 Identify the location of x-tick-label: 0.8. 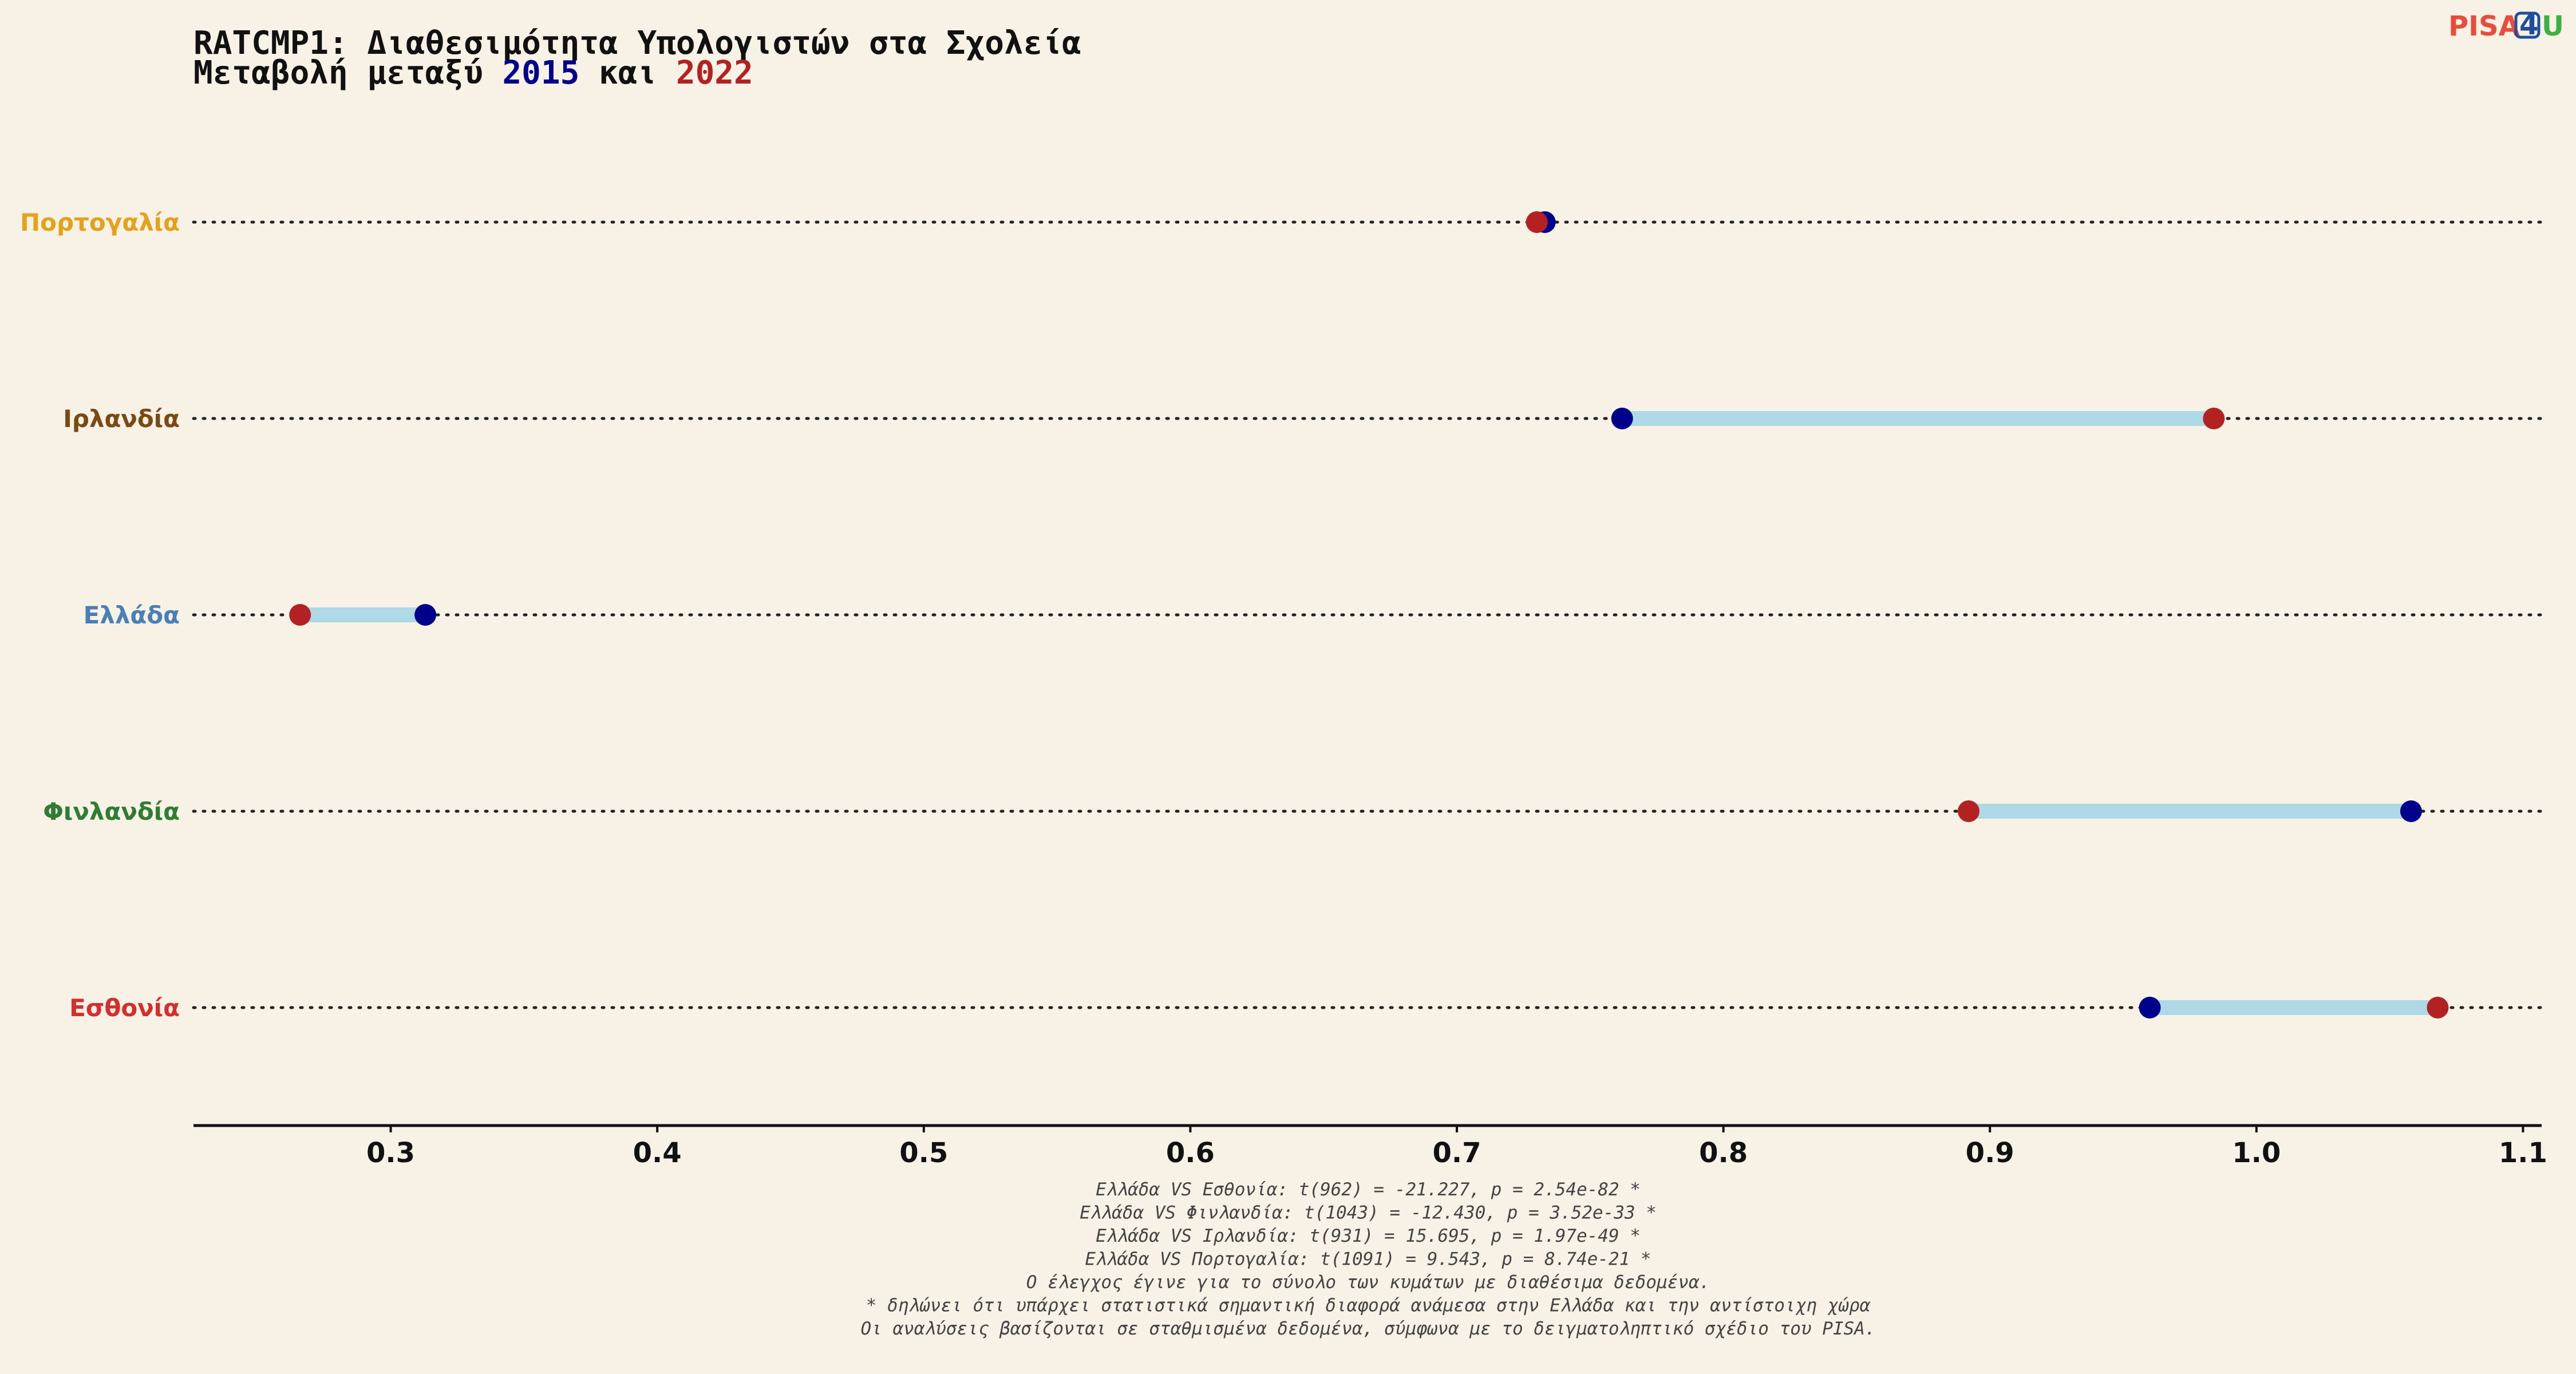
(1723, 1153).